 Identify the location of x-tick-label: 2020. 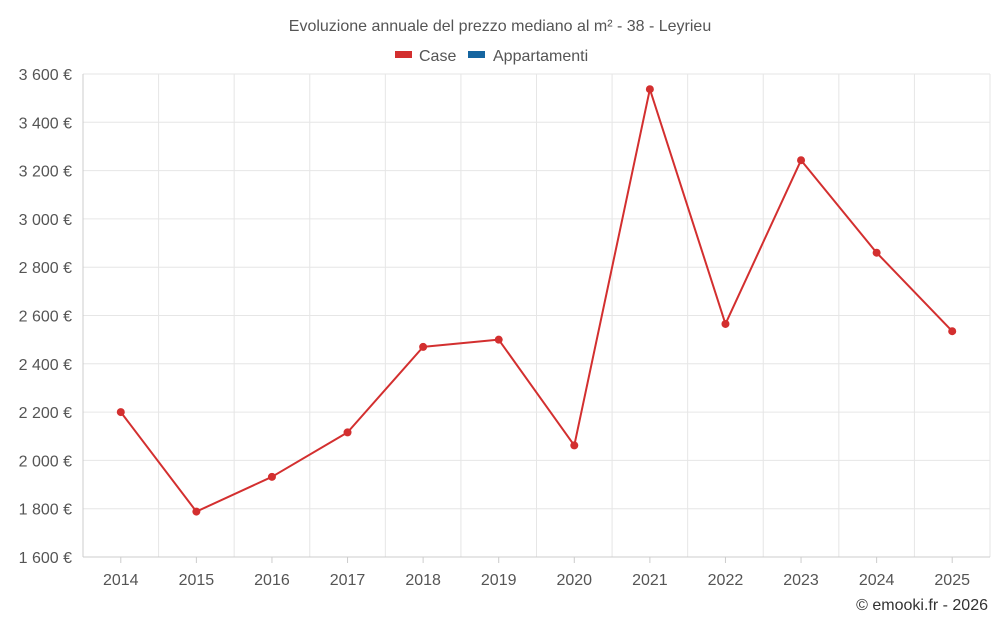
(574, 580).